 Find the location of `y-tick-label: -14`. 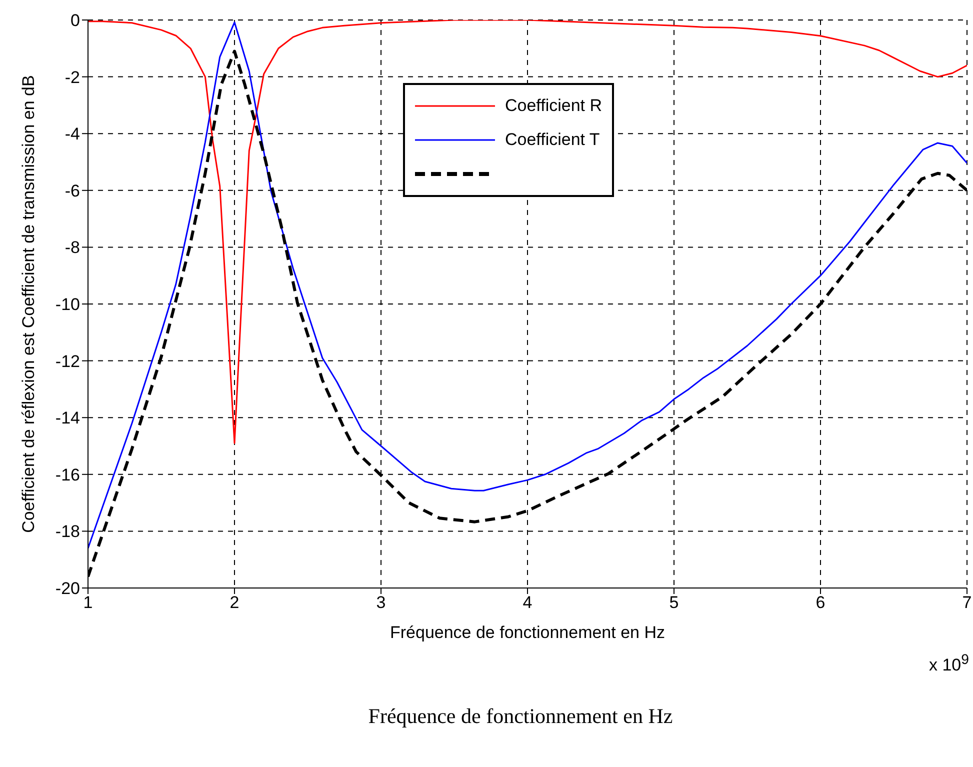

y-tick-label: -14 is located at coordinates (67, 418).